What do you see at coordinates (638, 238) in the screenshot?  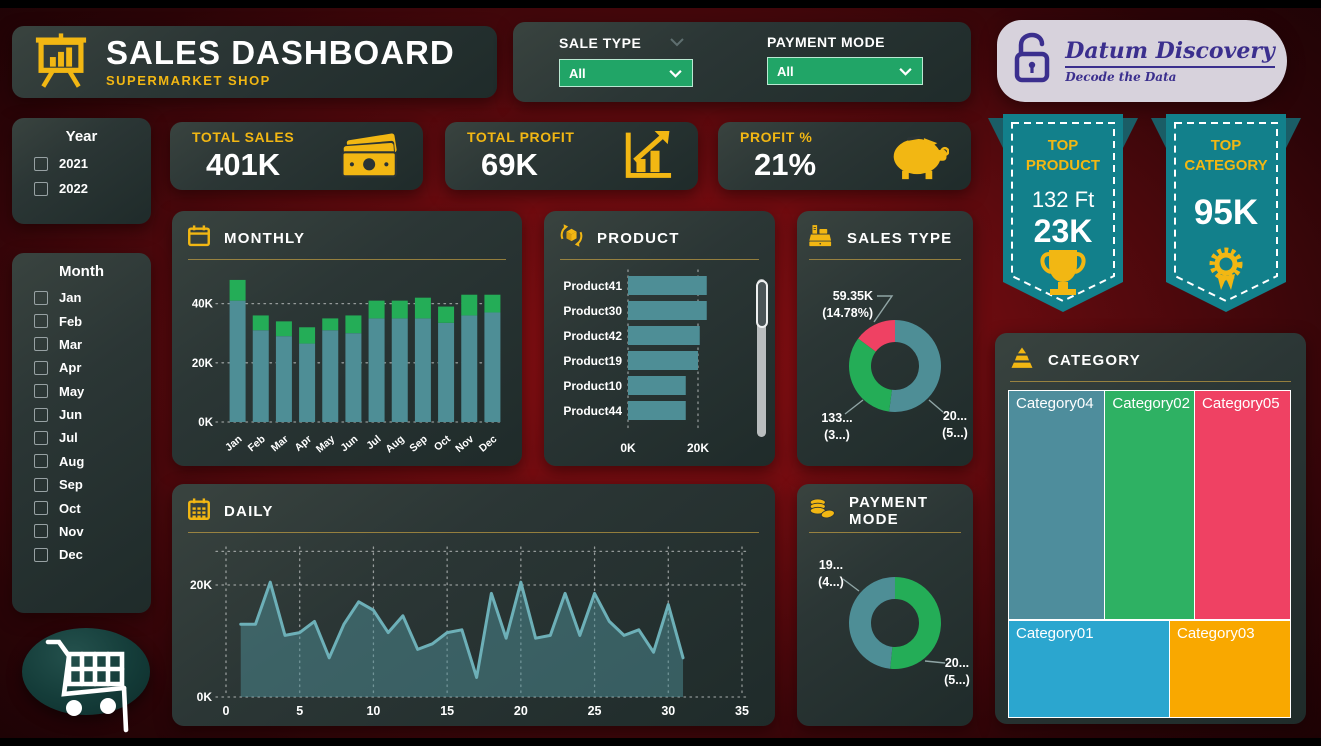 I see `product-title: PRODUCT` at bounding box center [638, 238].